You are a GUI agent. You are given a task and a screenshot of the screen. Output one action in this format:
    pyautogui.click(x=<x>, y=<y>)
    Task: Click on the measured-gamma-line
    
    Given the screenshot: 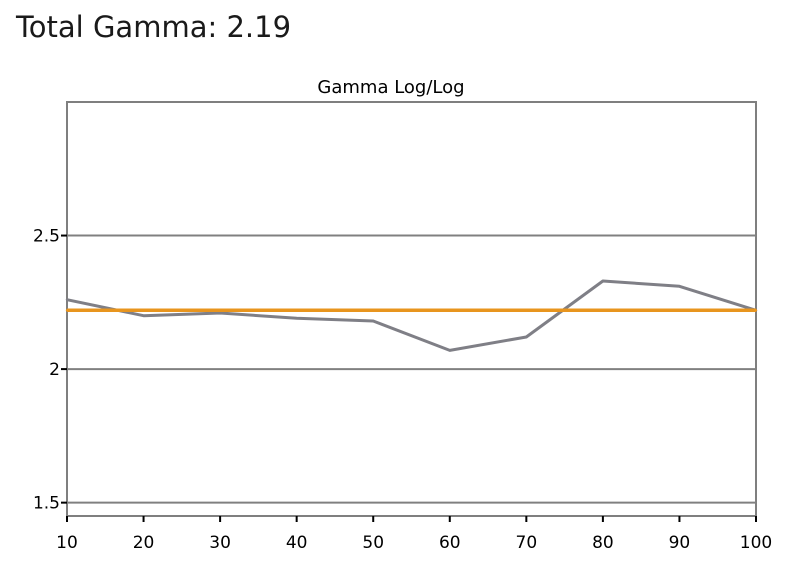 What is the action you would take?
    pyautogui.click(x=411, y=315)
    